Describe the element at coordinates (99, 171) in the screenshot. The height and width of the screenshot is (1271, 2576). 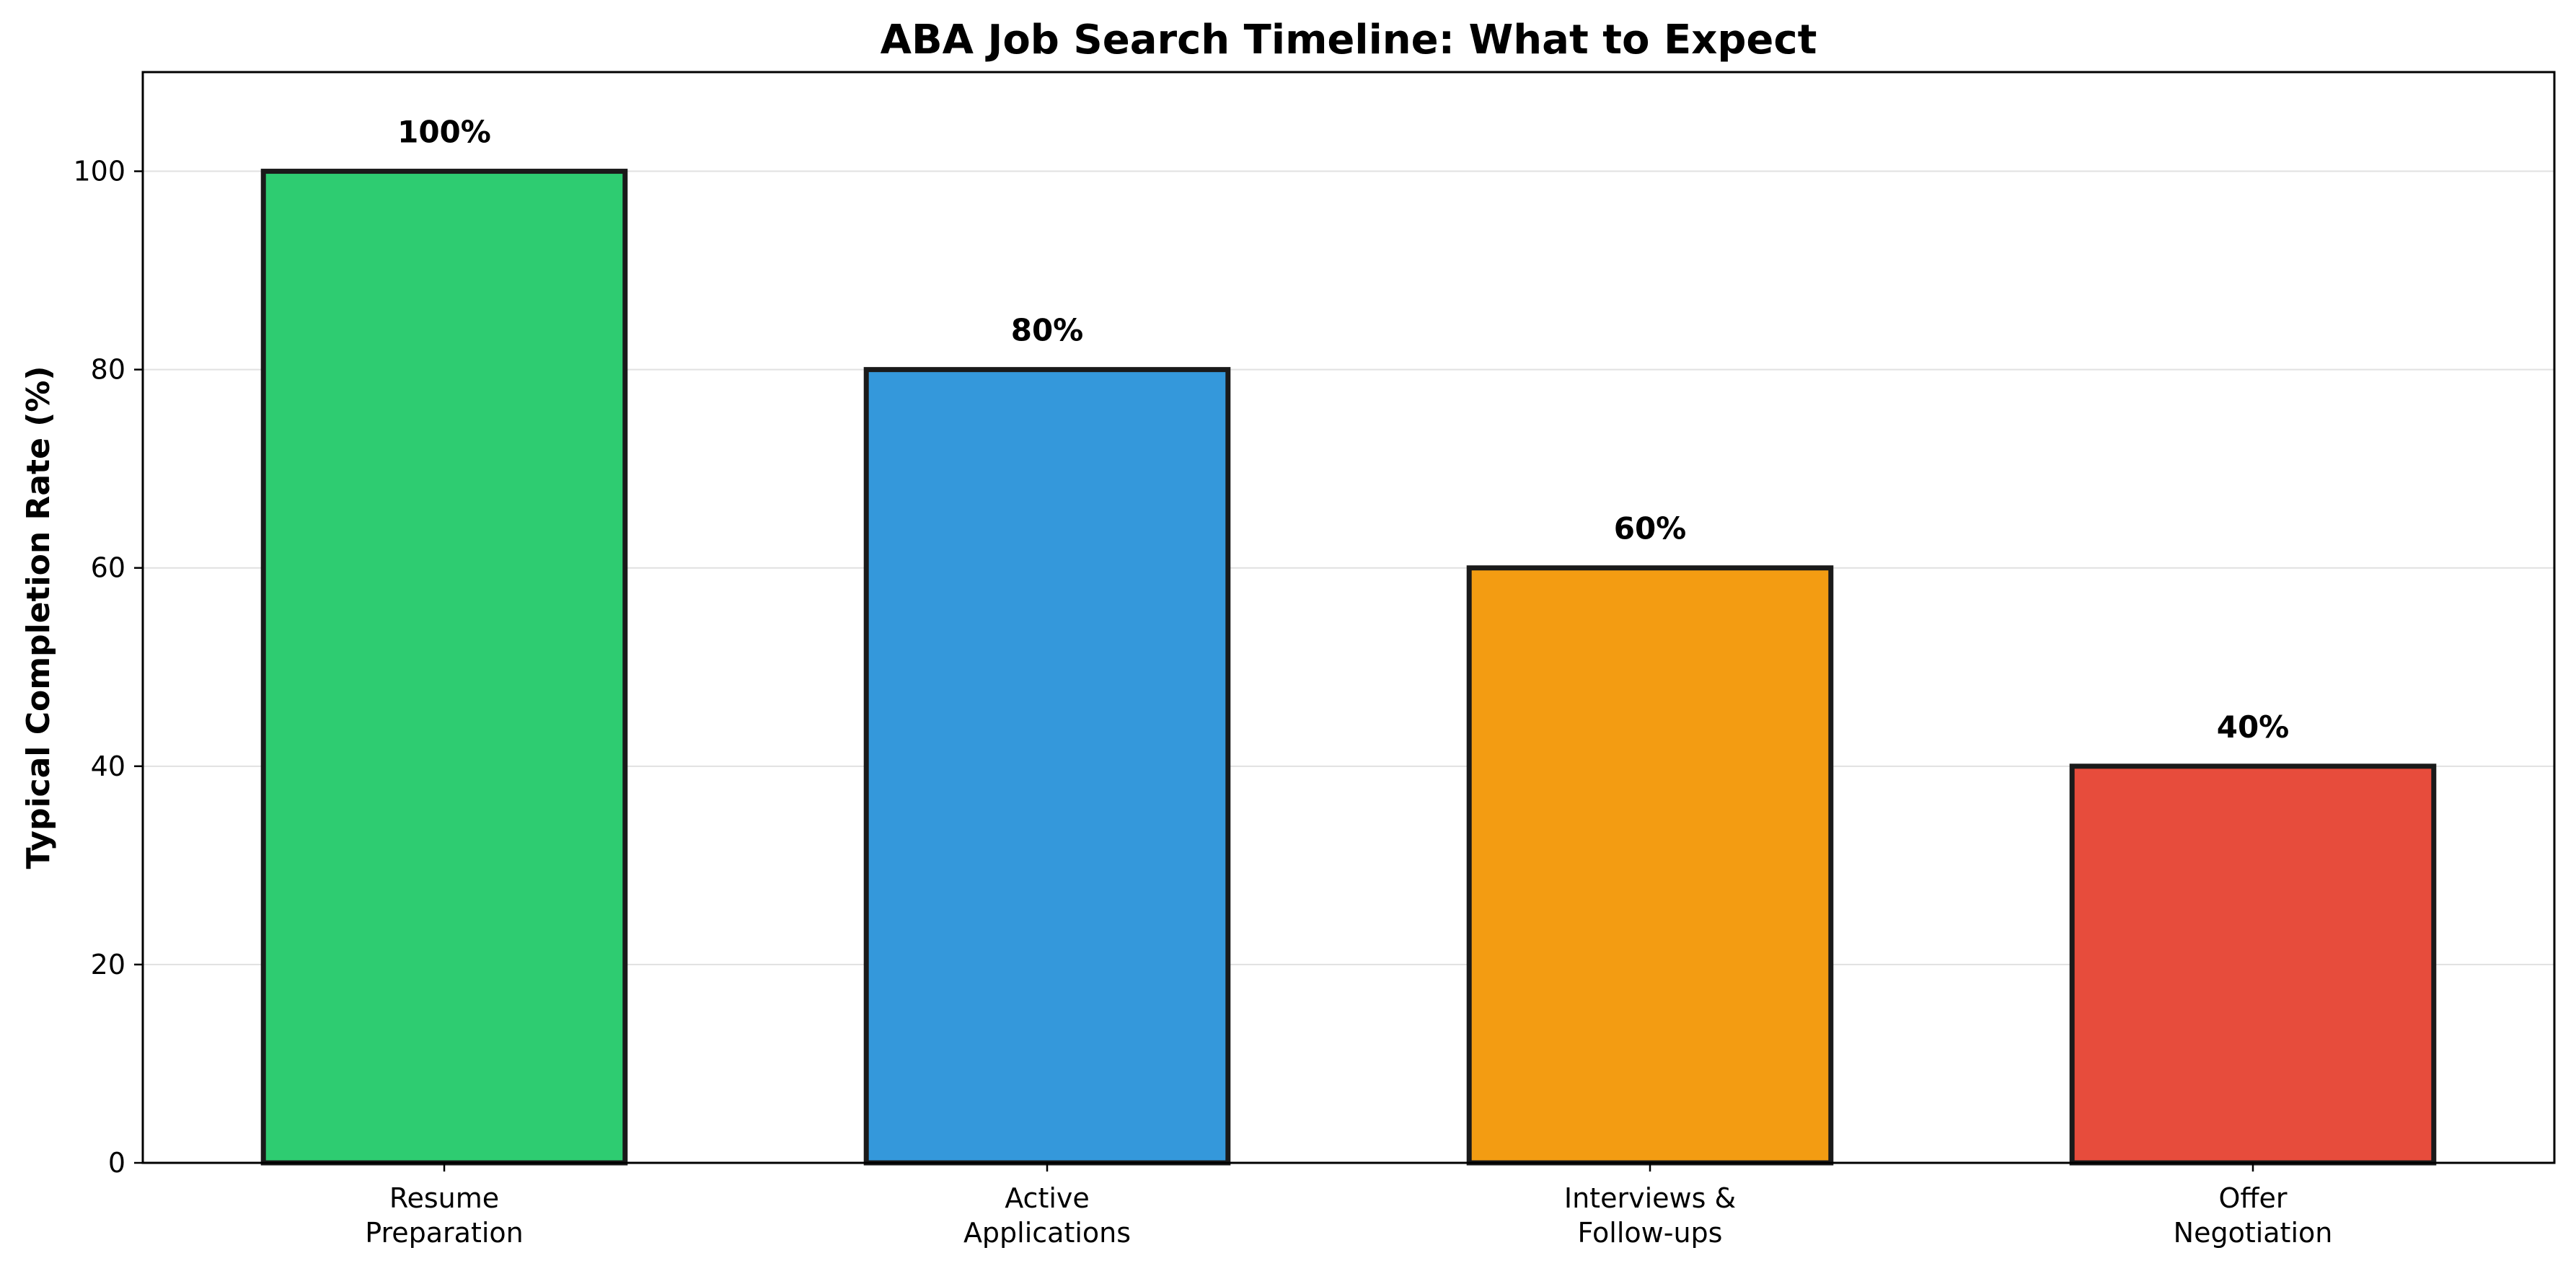
I see `y-tick-label-100: 100` at that location.